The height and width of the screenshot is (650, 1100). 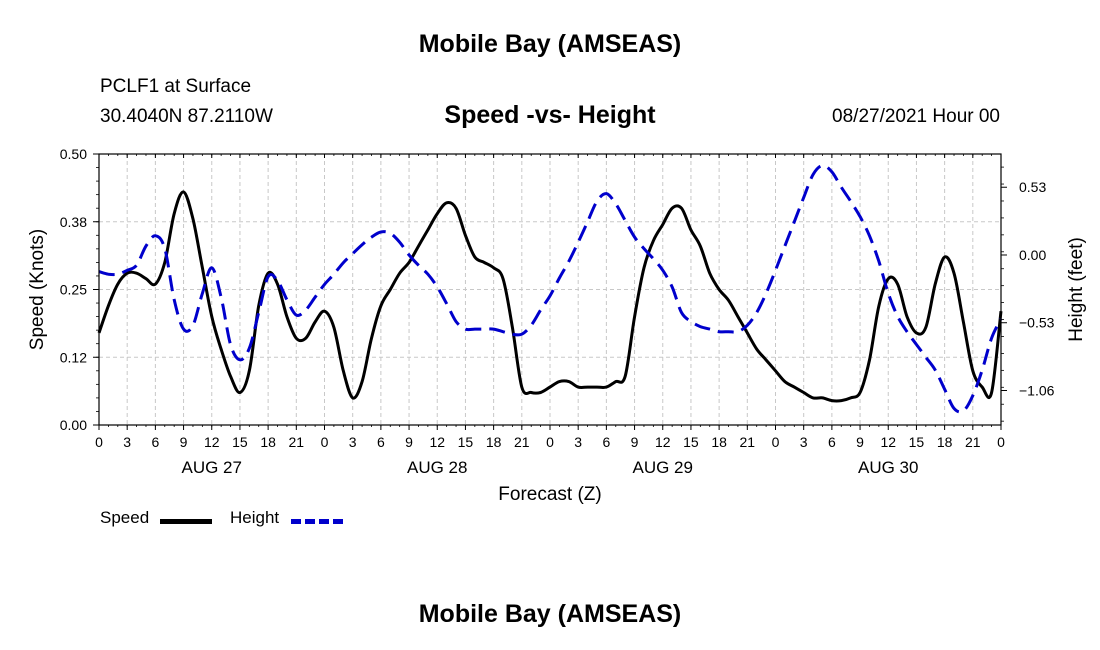 What do you see at coordinates (37, 289) in the screenshot?
I see `y-axis-label: Speed (Knots)` at bounding box center [37, 289].